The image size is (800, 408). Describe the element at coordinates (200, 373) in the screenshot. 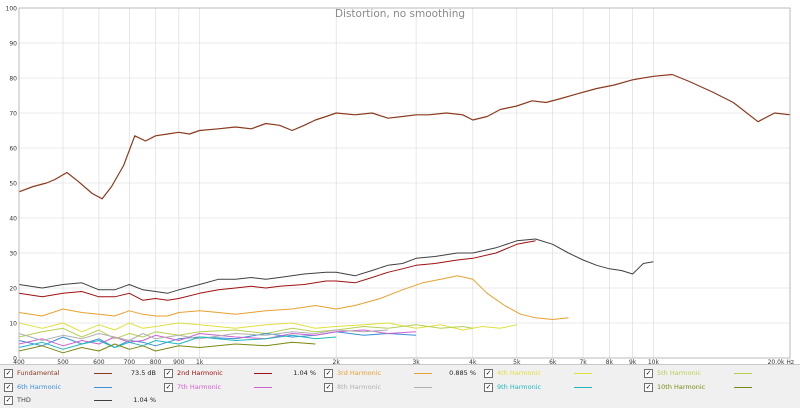

I see `legend-label: 2nd Harmonic` at that location.